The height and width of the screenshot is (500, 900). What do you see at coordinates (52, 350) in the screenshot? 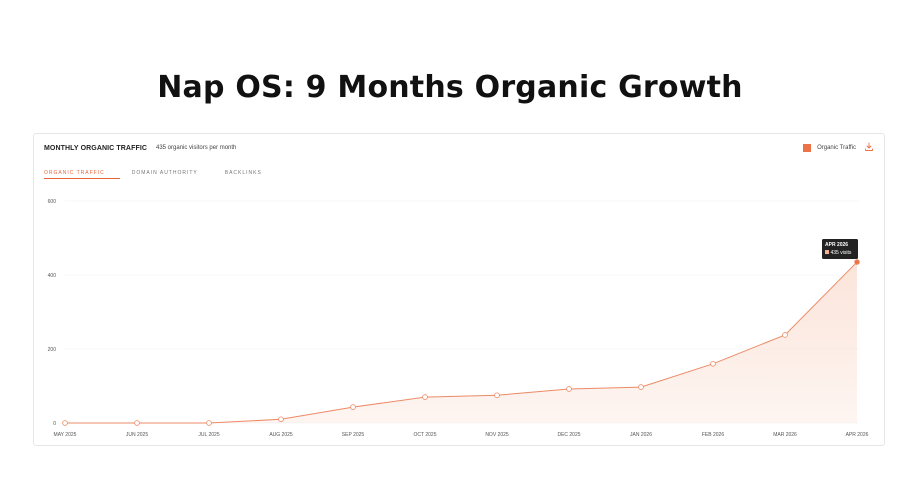
I see `y-tick-label: 200` at bounding box center [52, 350].